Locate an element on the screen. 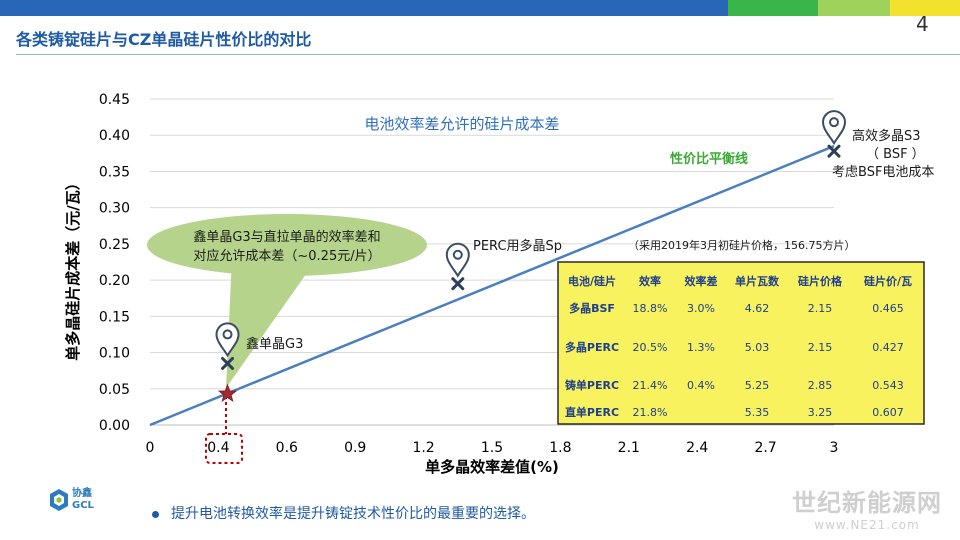  table-cell: 多晶PERC is located at coordinates (592, 347).